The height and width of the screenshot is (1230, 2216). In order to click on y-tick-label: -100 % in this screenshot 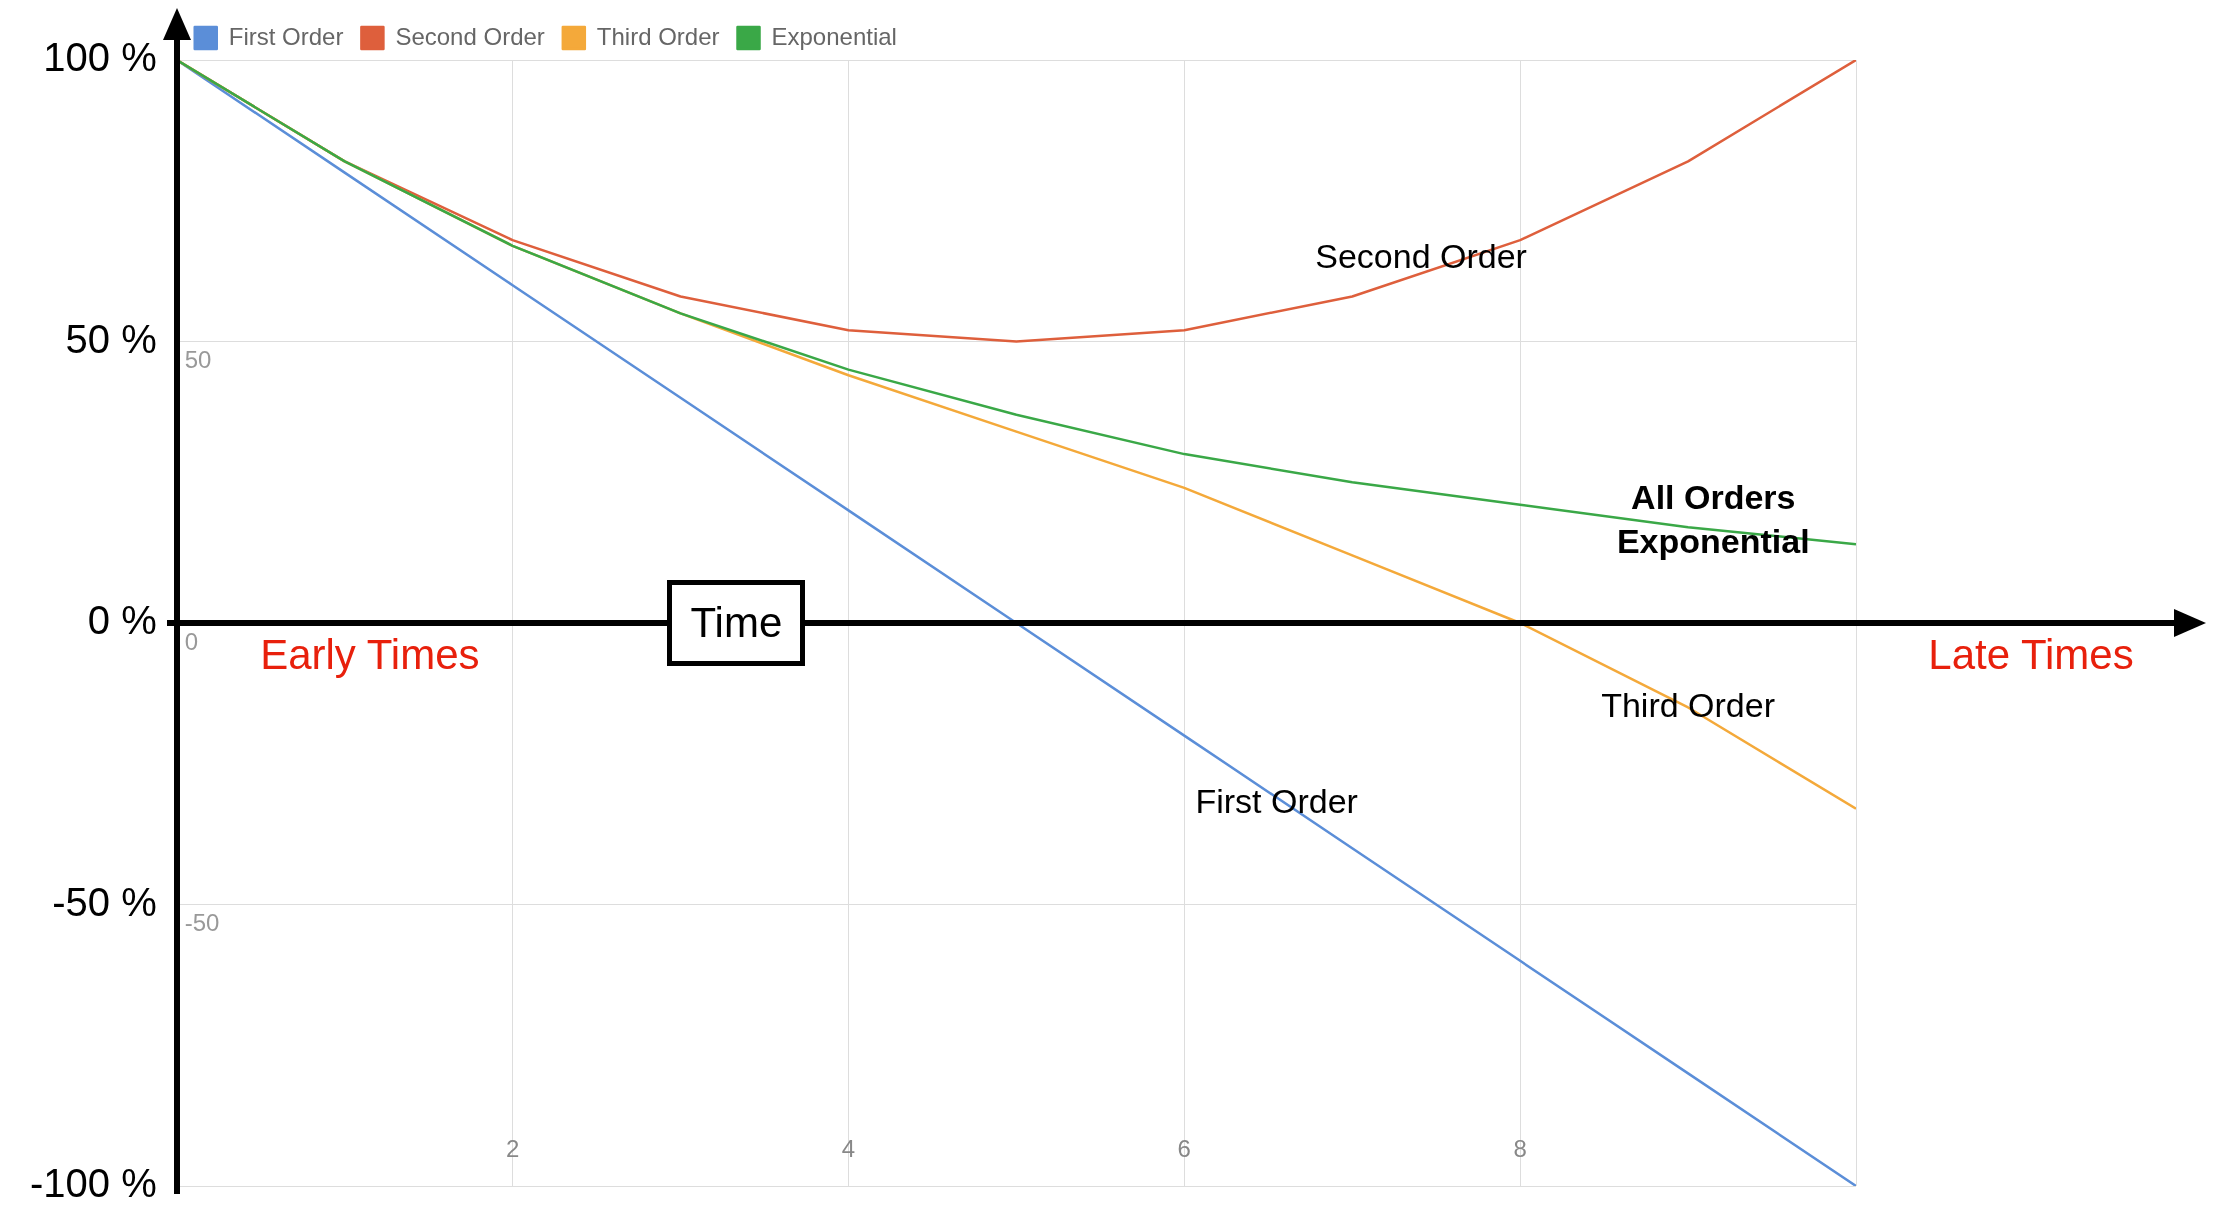, I will do `click(93, 1183)`.